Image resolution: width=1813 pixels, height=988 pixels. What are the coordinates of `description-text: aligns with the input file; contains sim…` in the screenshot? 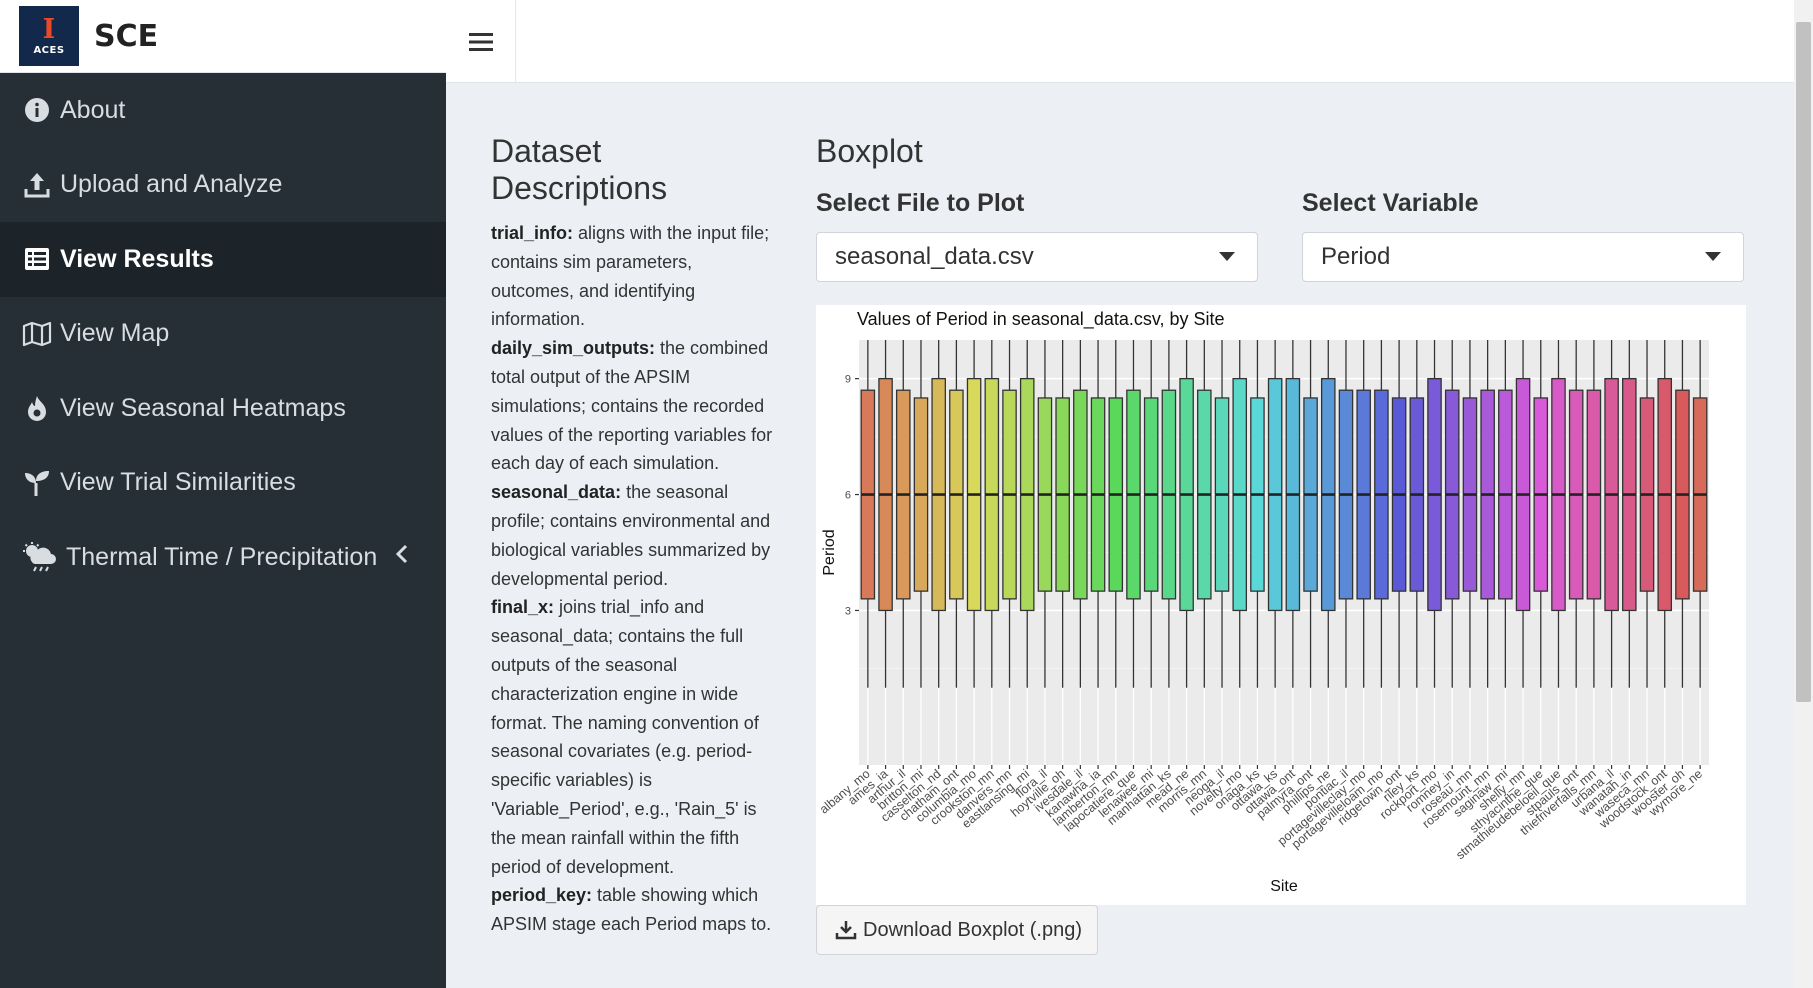 It's located at (630, 276).